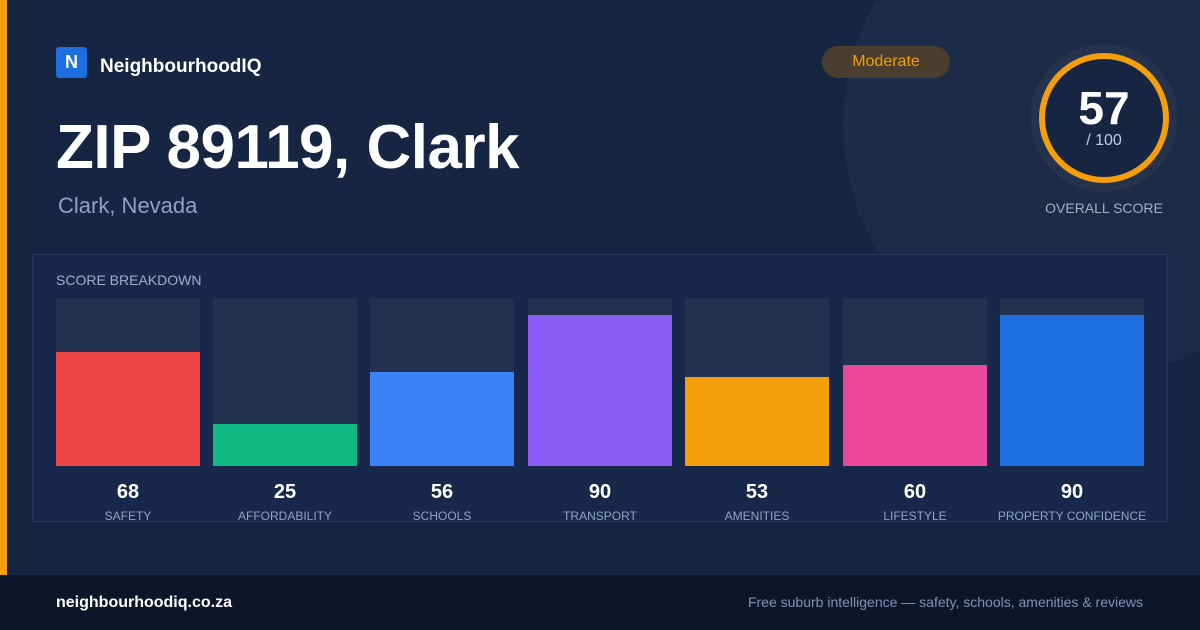  What do you see at coordinates (442, 492) in the screenshot?
I see `bar-value: 56` at bounding box center [442, 492].